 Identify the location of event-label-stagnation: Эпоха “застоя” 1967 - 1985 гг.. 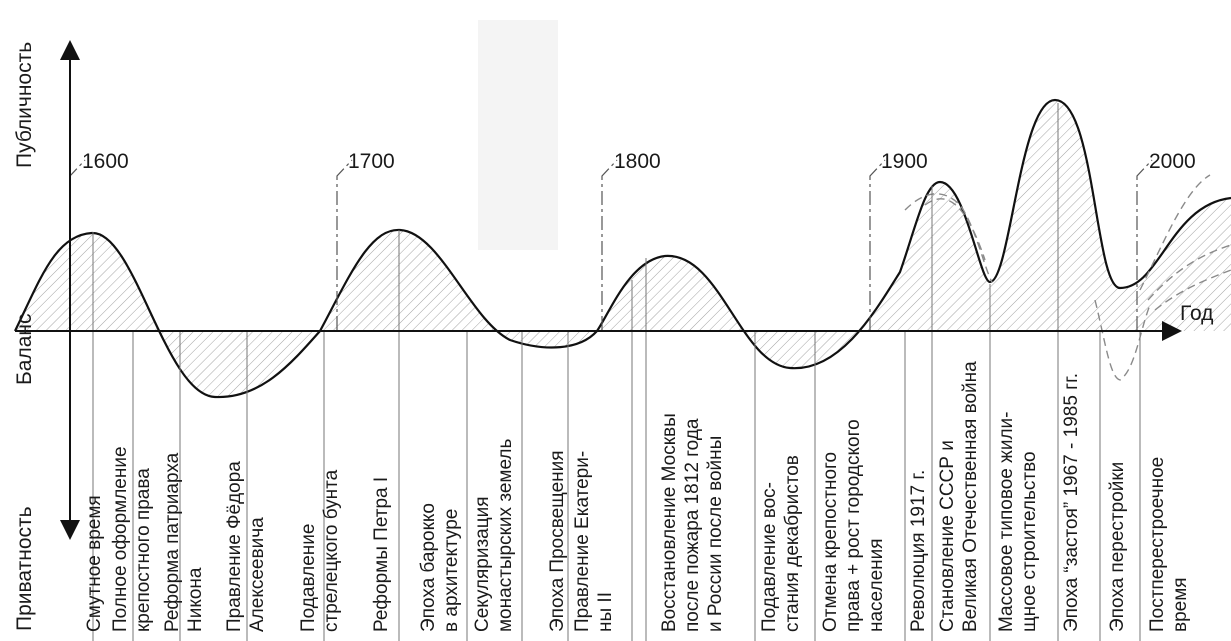
(1071, 502).